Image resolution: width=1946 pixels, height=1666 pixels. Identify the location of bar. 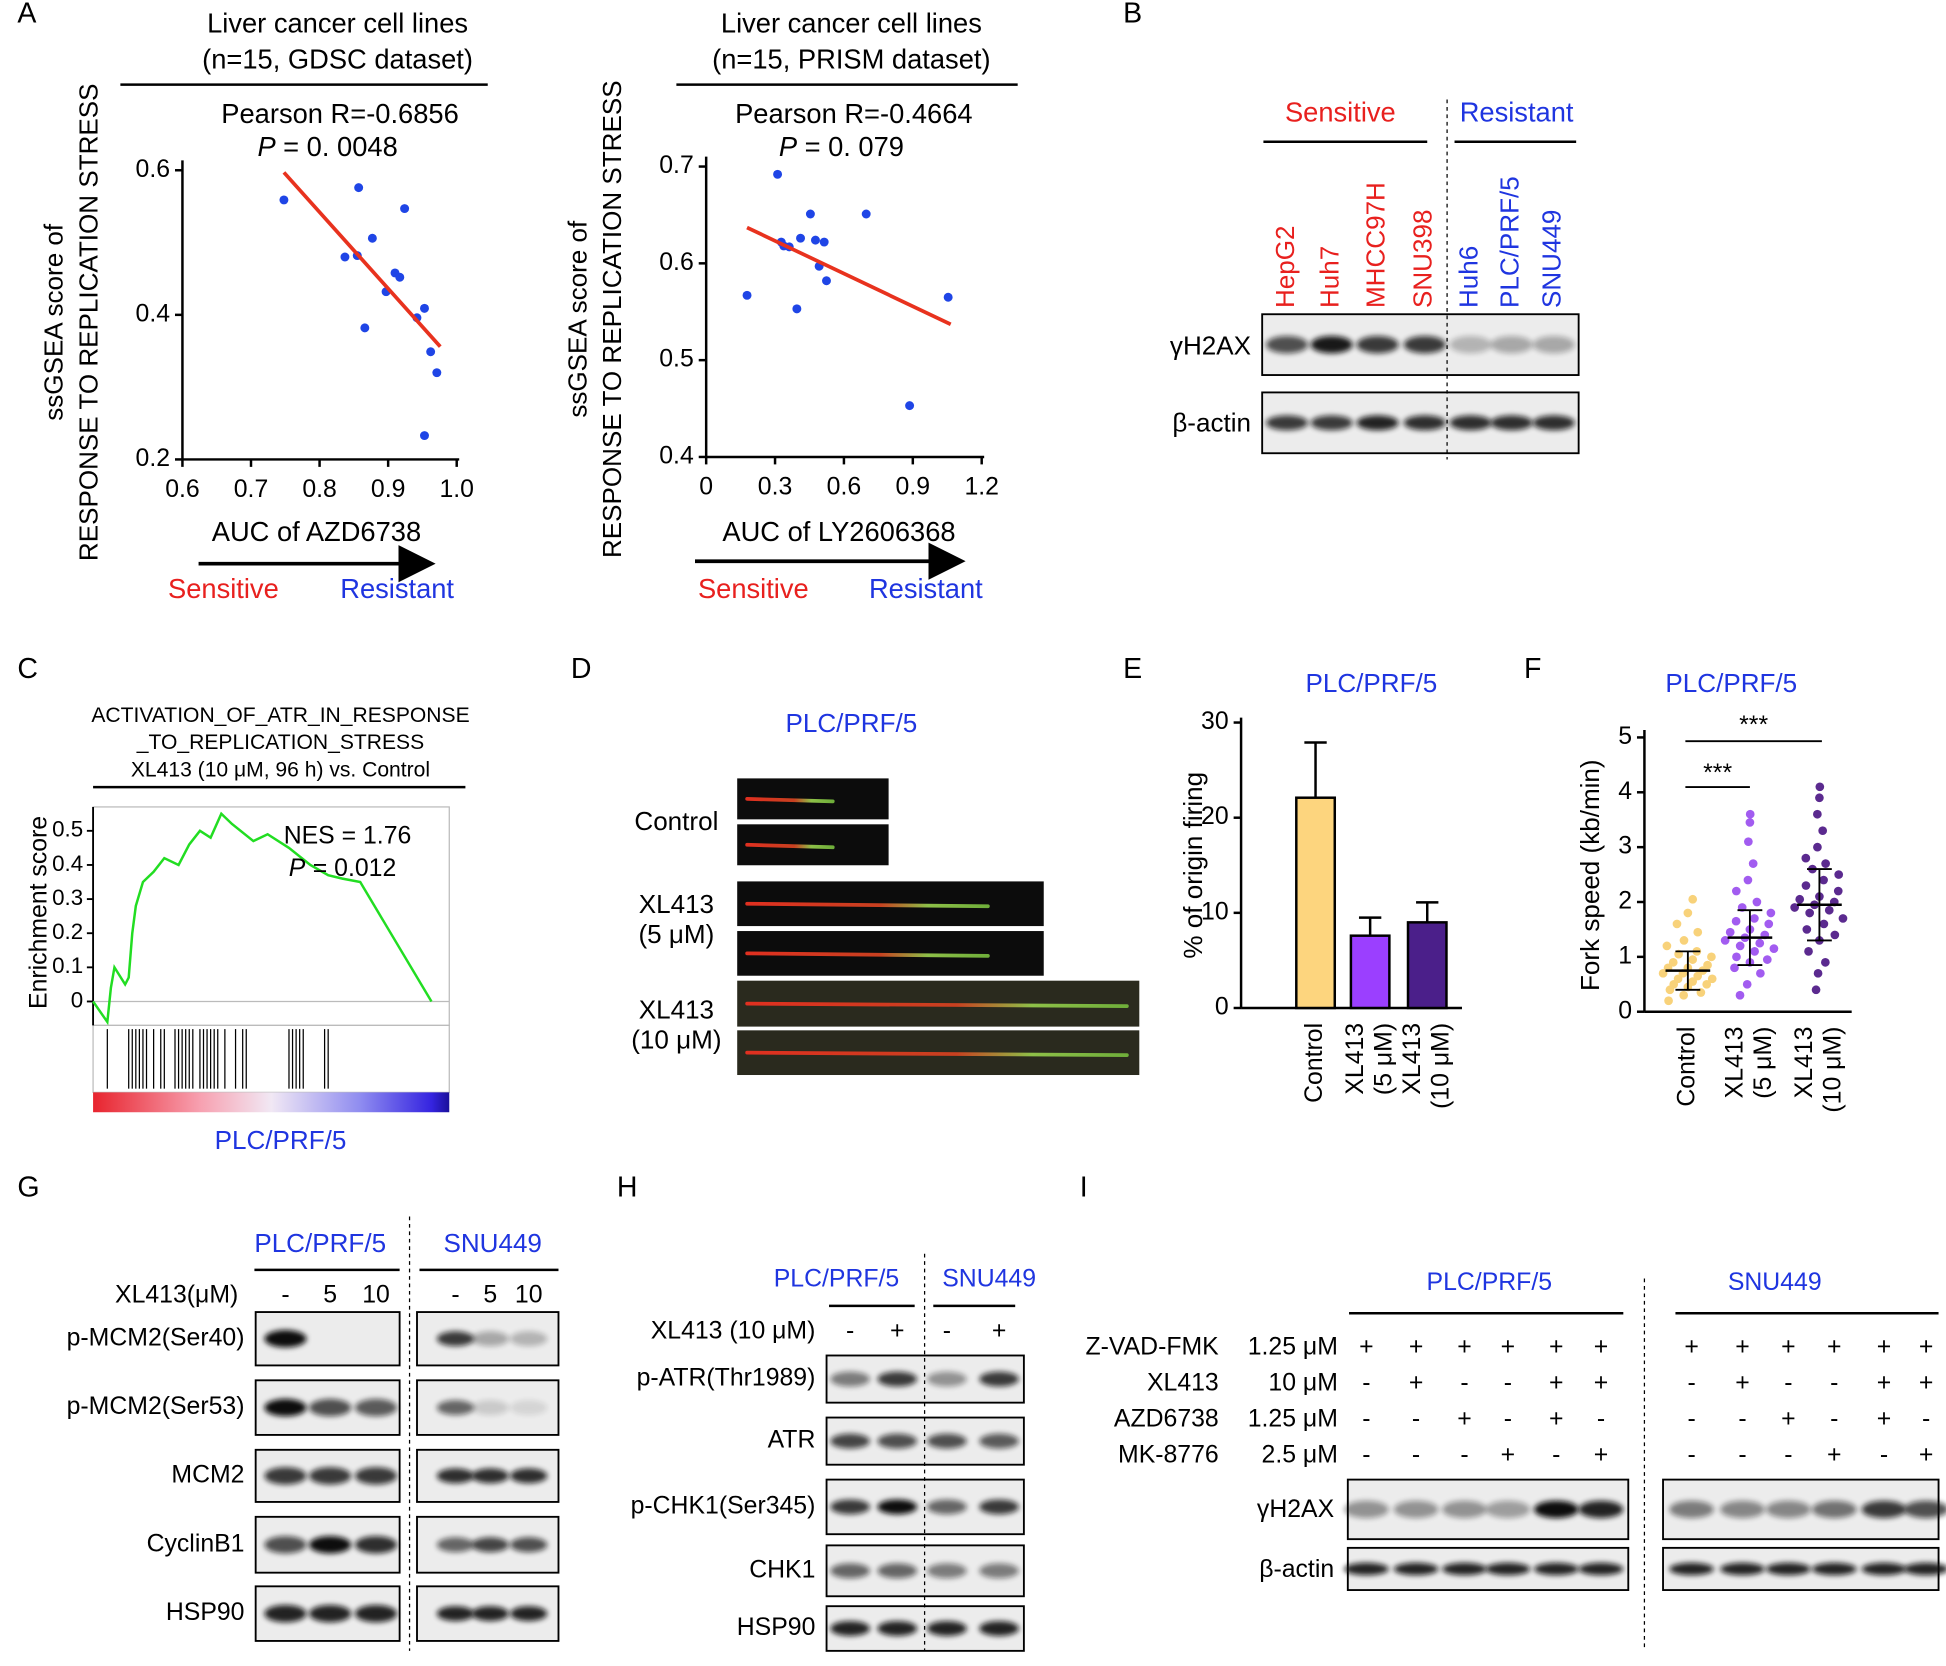
(1316, 903).